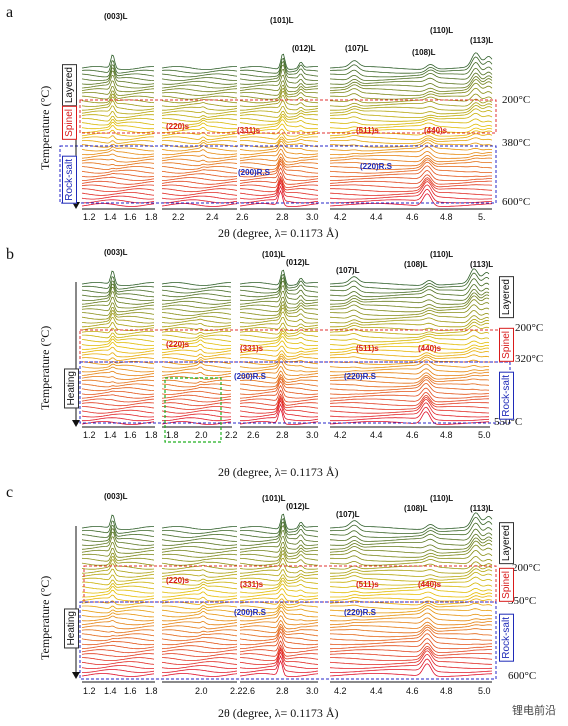 Image resolution: width=568 pixels, height=726 pixels. Describe the element at coordinates (243, 691) in the screenshot. I see `x-tick-label: 2.22.6` at that location.